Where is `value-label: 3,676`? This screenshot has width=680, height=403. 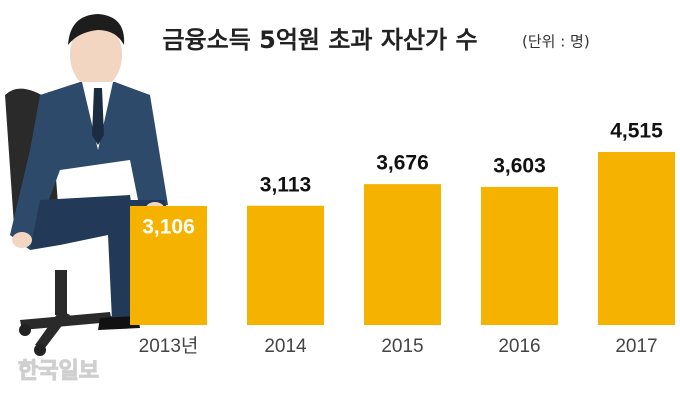 value-label: 3,676 is located at coordinates (402, 163).